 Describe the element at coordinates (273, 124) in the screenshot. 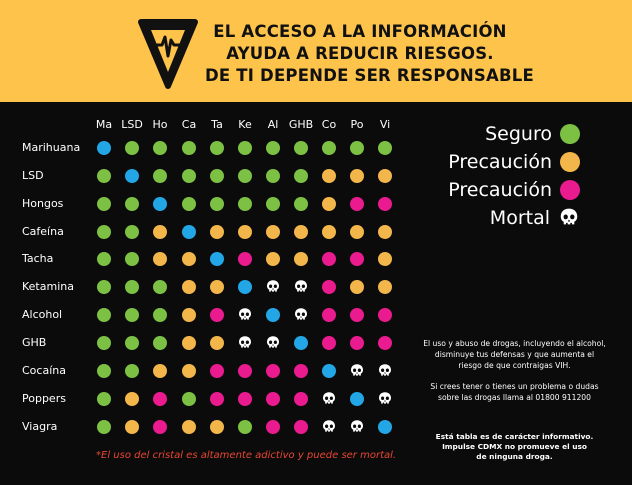

I see `column-header: Al` at that location.